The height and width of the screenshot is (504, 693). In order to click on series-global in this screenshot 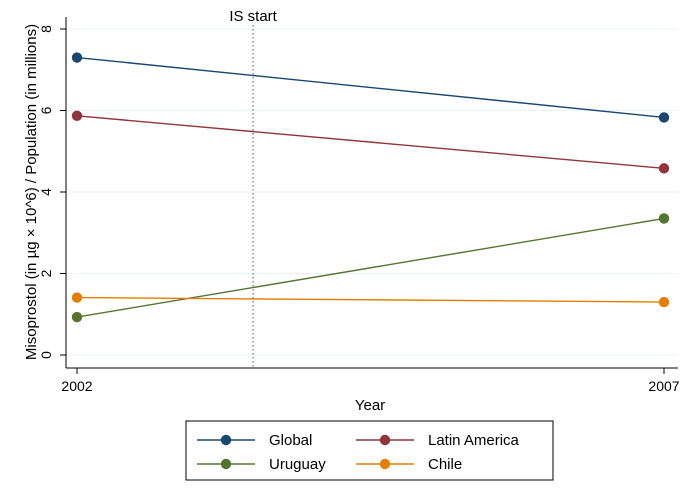, I will do `click(370, 87)`.